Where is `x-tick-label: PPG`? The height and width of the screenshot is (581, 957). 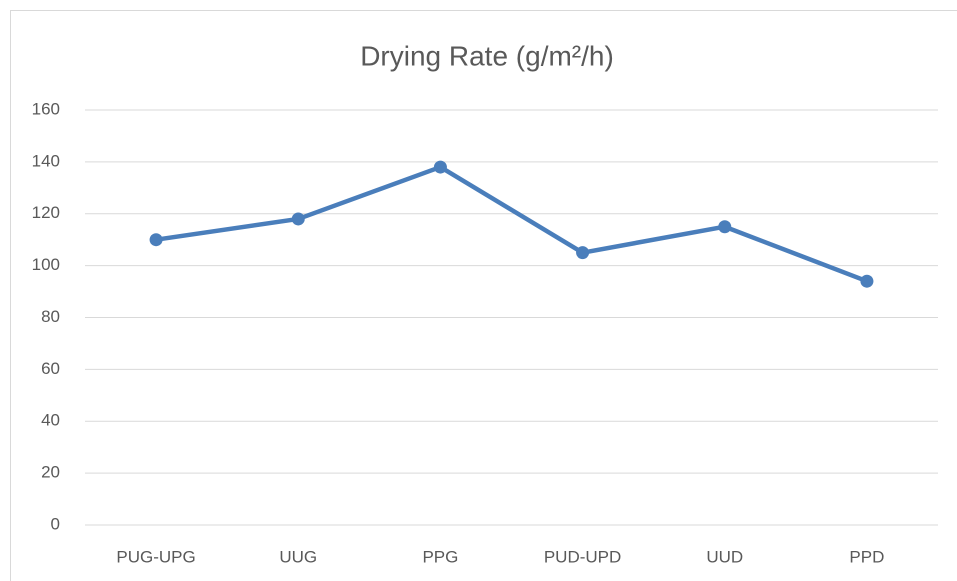
x-tick-label: PPG is located at coordinates (440, 556).